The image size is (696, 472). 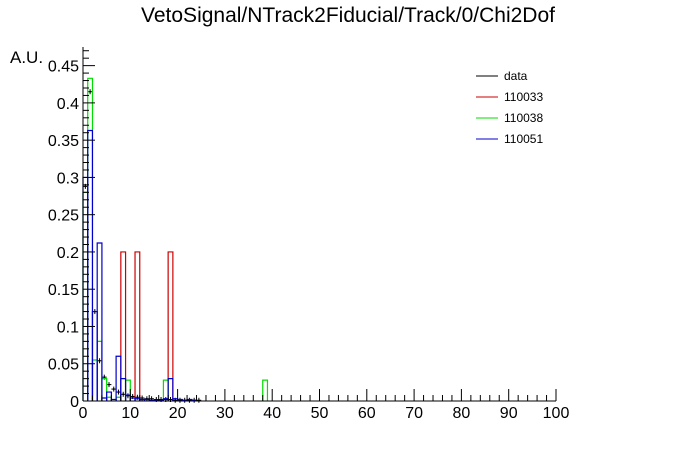 I want to click on x-tick-label-40: 40, so click(x=272, y=413).